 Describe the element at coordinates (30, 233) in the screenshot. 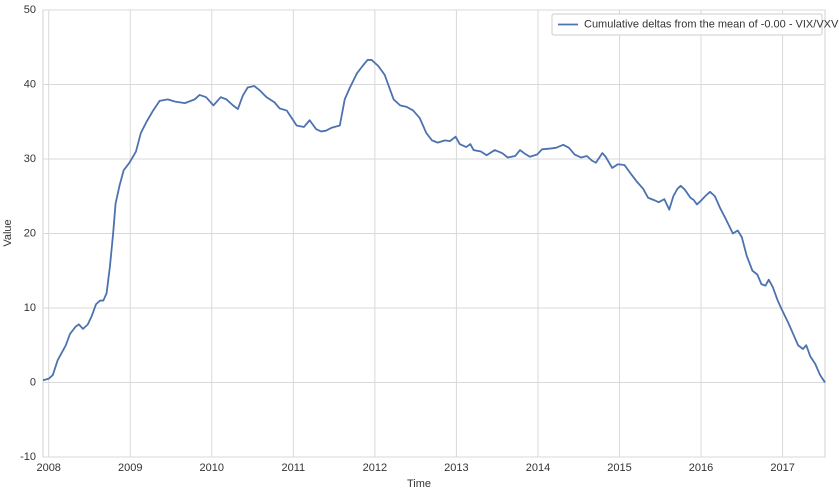

I see `y-tick-label: 20` at that location.